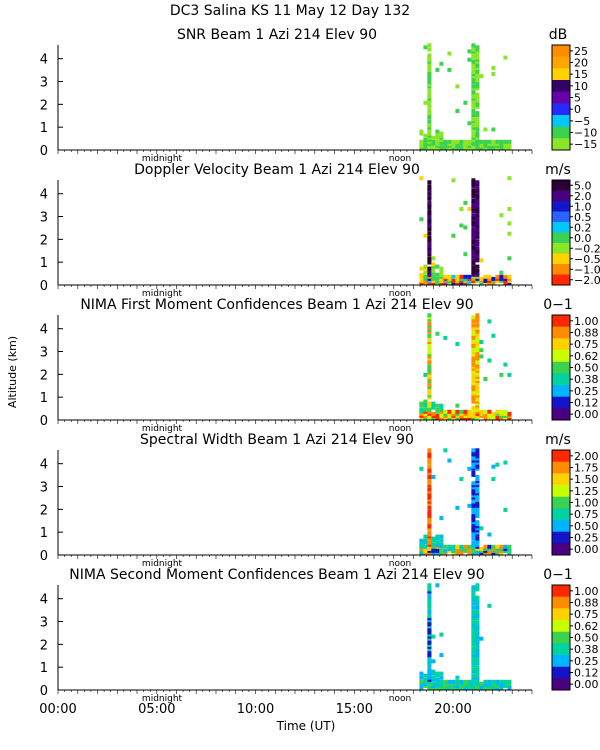 This screenshot has width=600, height=750. I want to click on panel-title: SNR Beam 1 Azi 214 Elev 90, so click(277, 35).